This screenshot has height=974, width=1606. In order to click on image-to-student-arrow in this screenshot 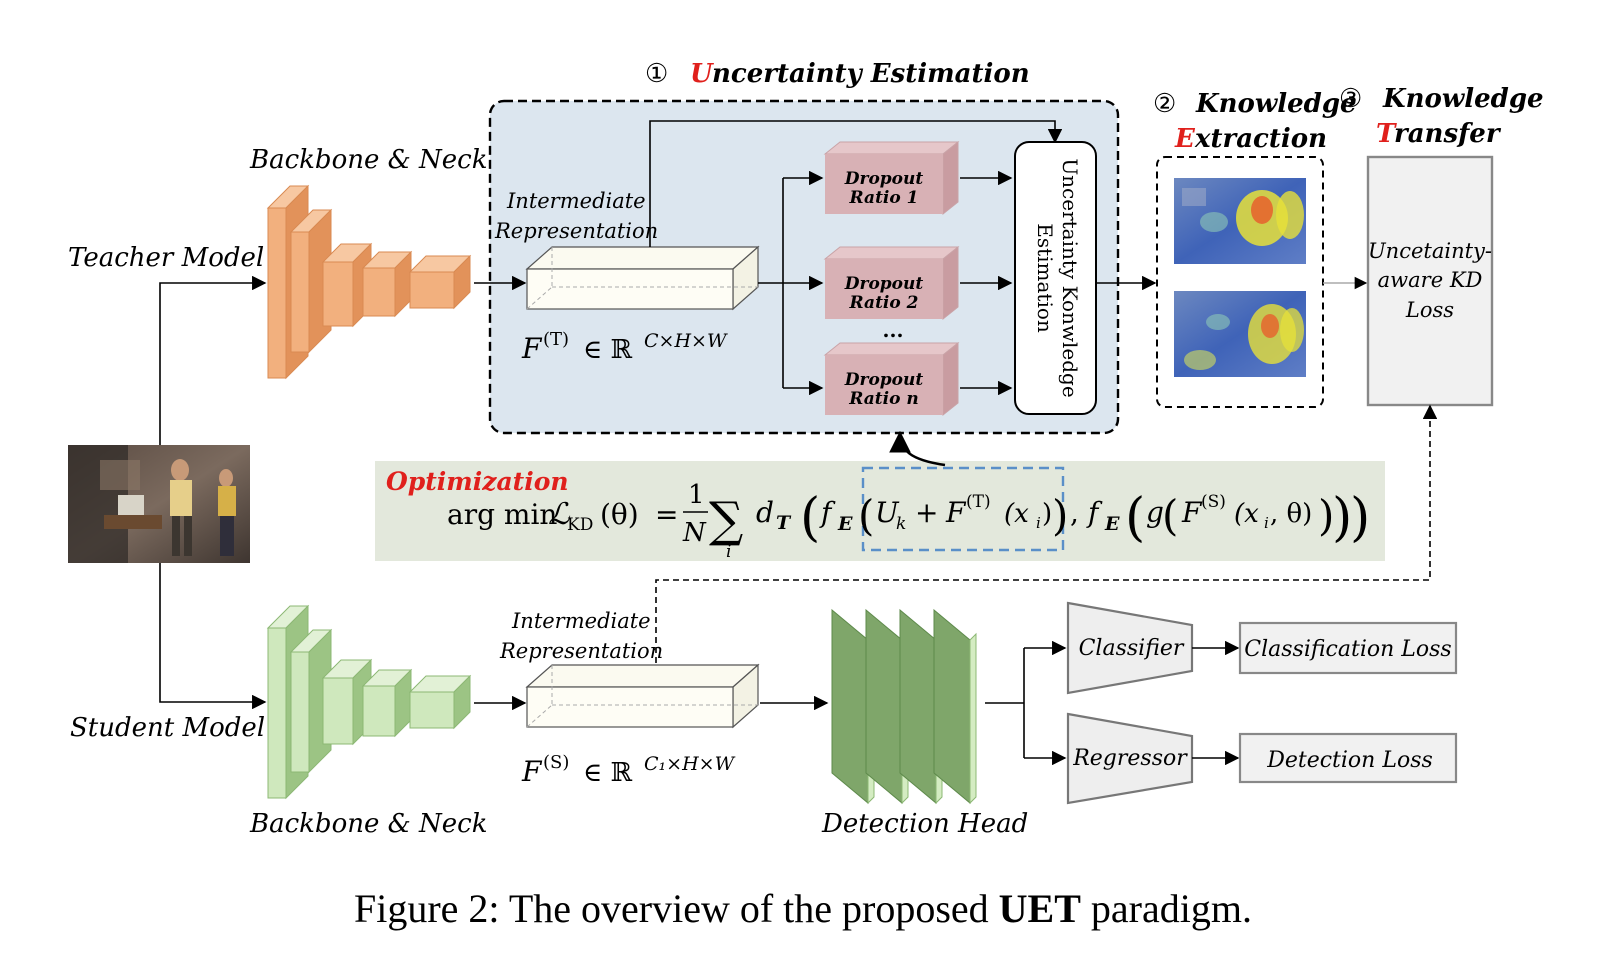, I will do `click(213, 636)`.